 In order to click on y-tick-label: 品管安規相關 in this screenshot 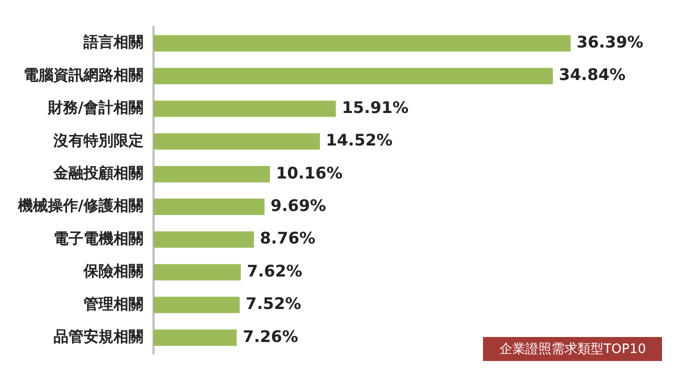, I will do `click(98, 337)`.